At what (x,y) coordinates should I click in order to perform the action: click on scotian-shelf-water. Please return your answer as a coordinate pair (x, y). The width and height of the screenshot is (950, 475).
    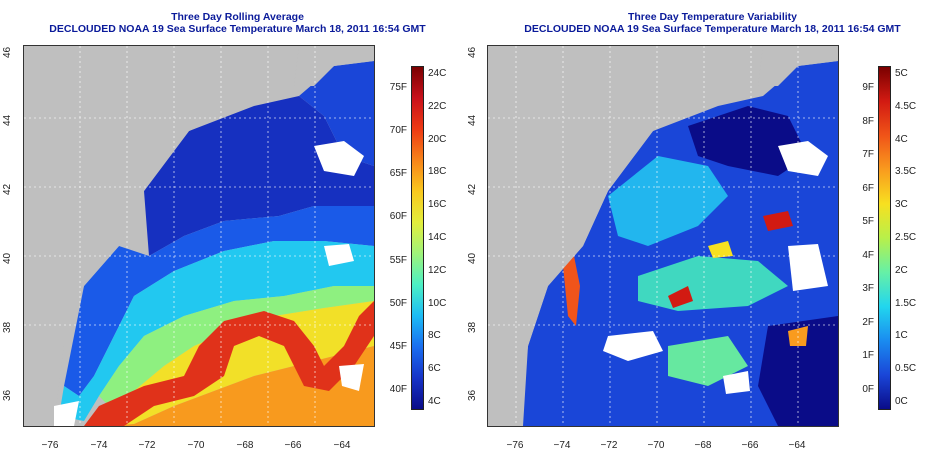
    Looking at the image, I should click on (336, 113).